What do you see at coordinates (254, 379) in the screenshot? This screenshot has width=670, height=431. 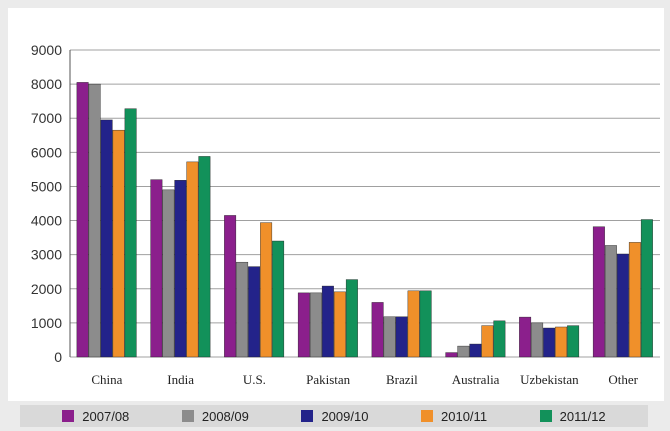 I see `x-tick-label: U.S.` at bounding box center [254, 379].